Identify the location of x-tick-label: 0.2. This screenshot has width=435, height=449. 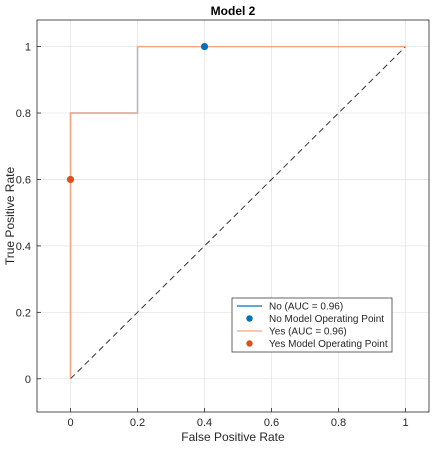
(137, 423).